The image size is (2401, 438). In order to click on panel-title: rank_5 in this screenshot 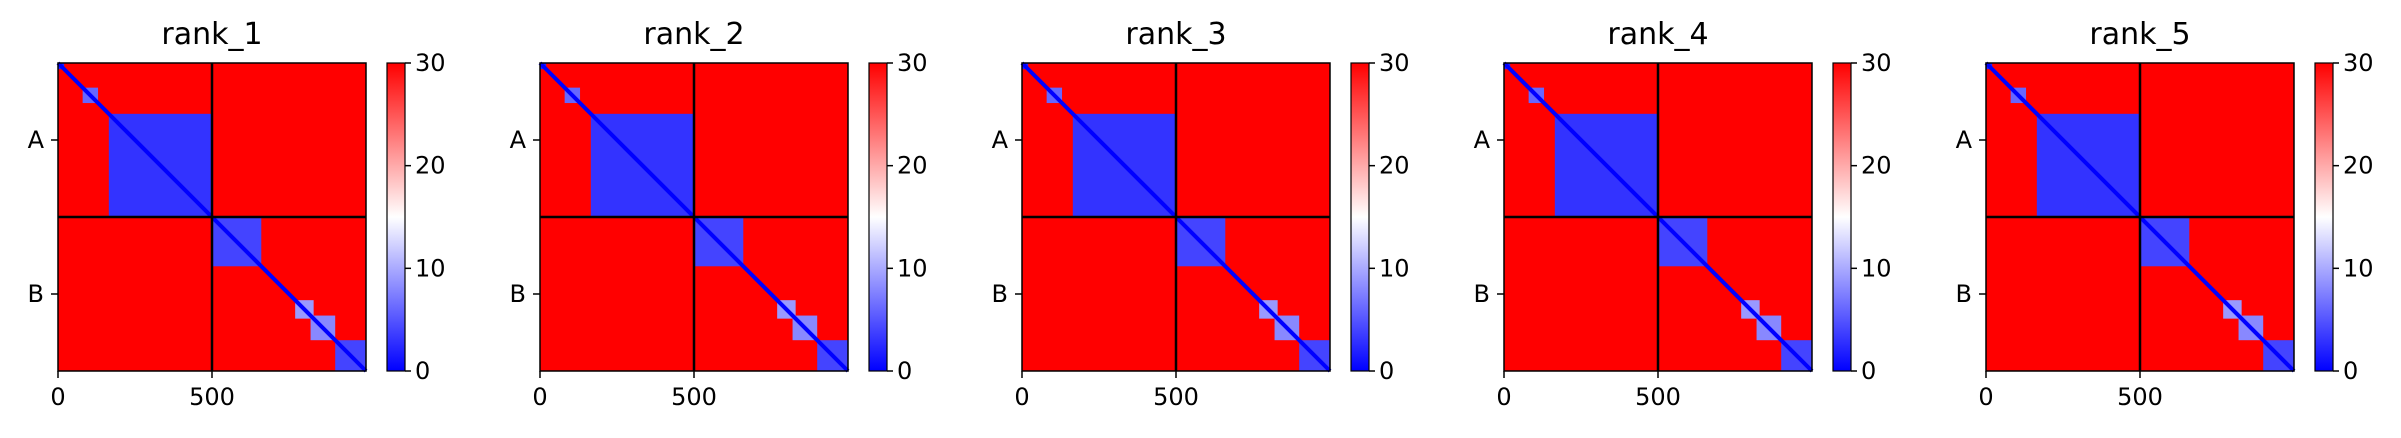, I will do `click(2139, 34)`.